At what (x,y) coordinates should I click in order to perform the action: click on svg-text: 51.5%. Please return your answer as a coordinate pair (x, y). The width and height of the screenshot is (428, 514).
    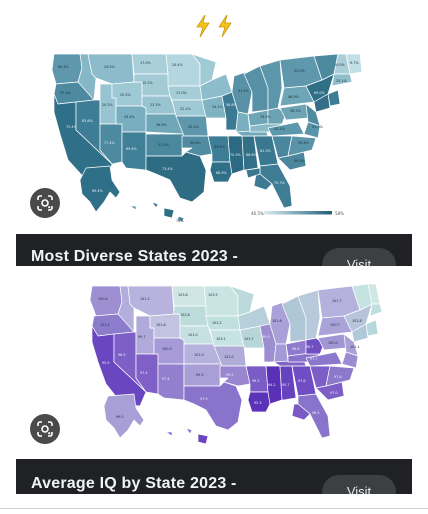
    Looking at the image, I should click on (318, 127).